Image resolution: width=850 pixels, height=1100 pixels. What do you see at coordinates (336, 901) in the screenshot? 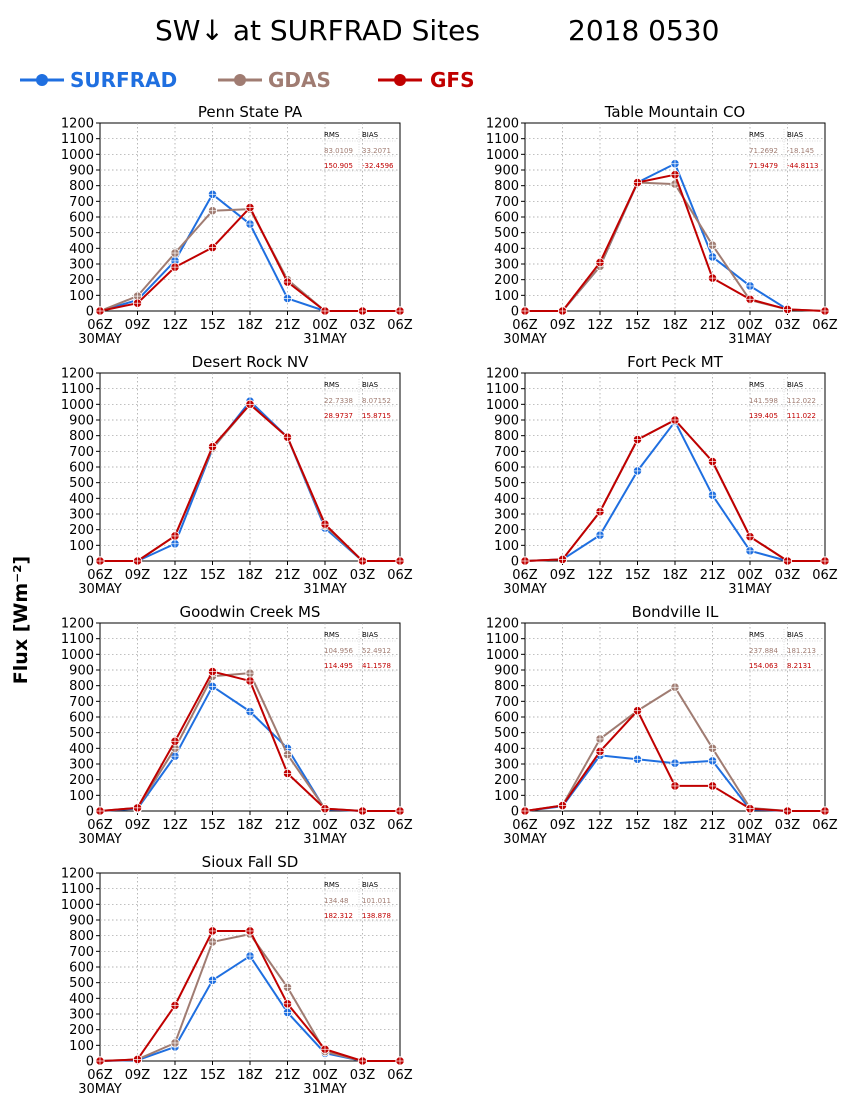
I see `stats-gdas-rms: 134.48` at bounding box center [336, 901].